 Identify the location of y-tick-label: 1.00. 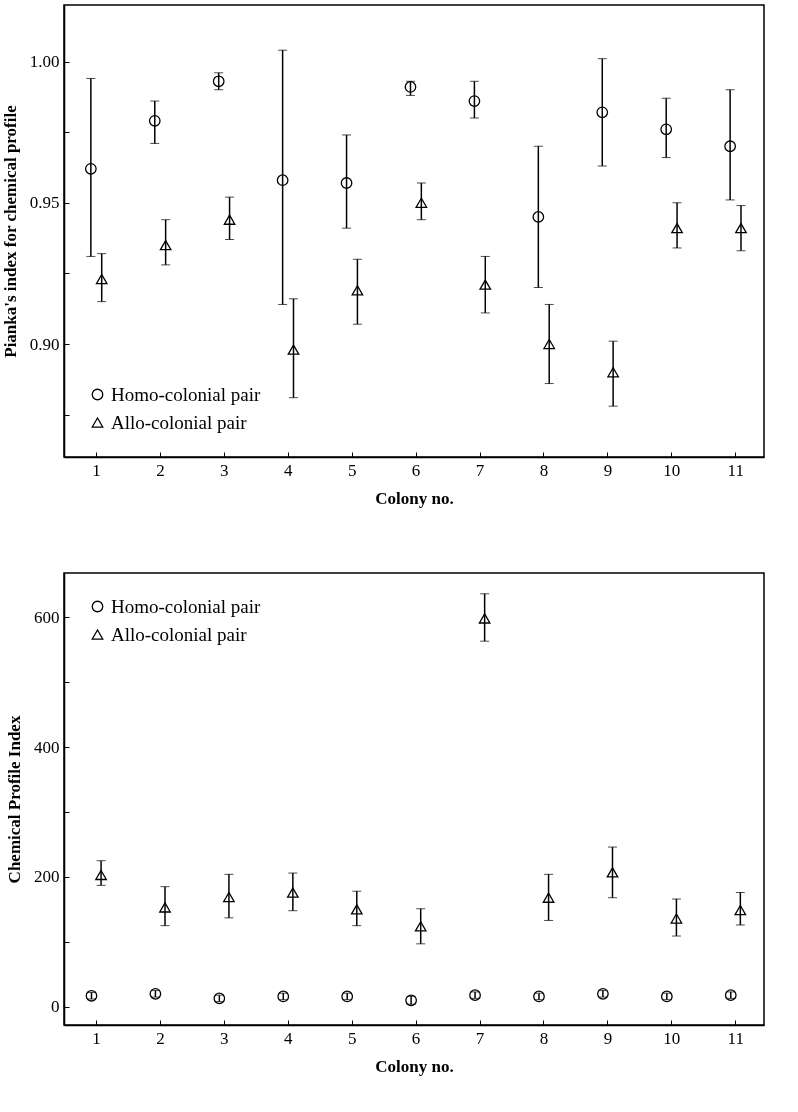
(44, 61).